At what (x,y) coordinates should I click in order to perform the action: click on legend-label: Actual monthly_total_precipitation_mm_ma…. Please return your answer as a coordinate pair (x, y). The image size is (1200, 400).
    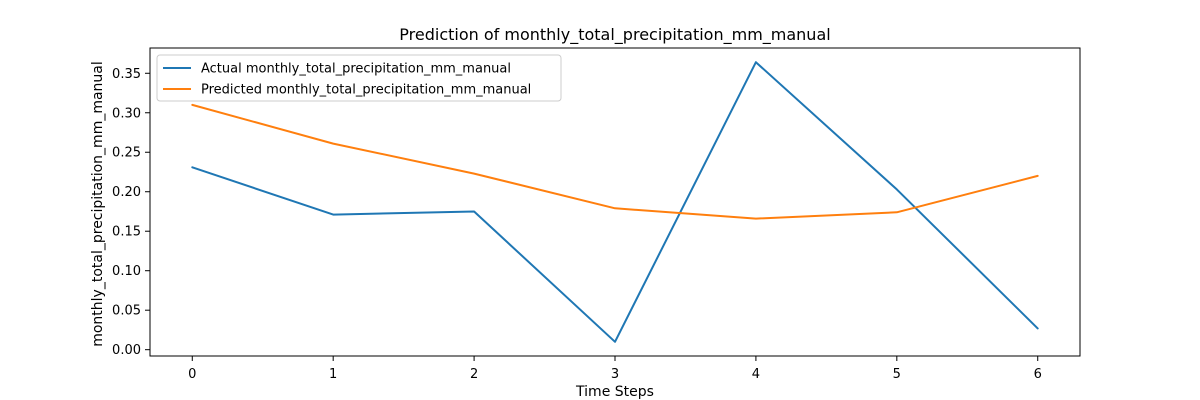
    Looking at the image, I should click on (356, 69).